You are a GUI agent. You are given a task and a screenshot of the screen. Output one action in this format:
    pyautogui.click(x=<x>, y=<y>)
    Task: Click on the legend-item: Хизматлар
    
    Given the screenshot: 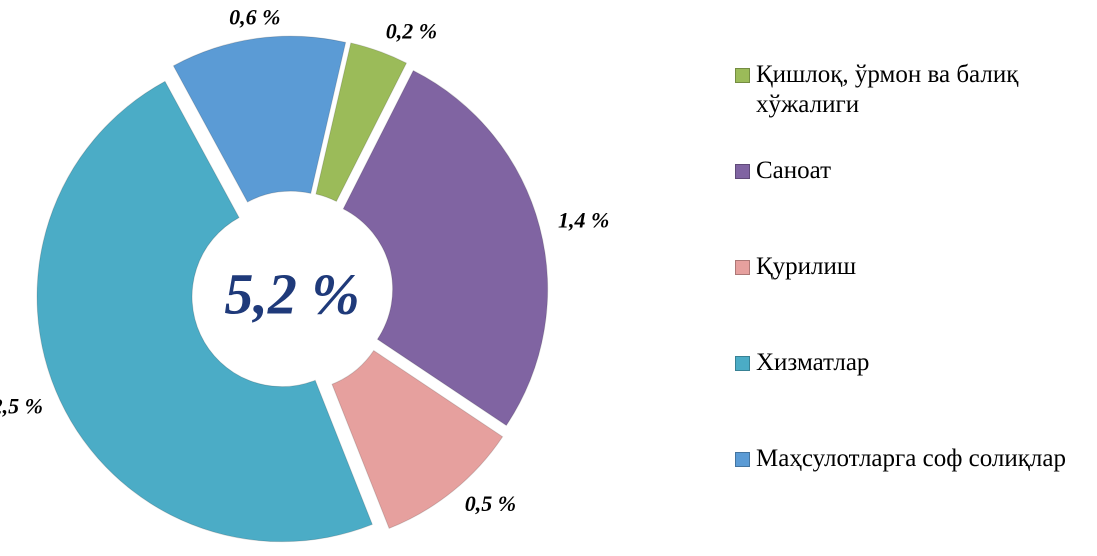 What is the action you would take?
    pyautogui.click(x=915, y=396)
    